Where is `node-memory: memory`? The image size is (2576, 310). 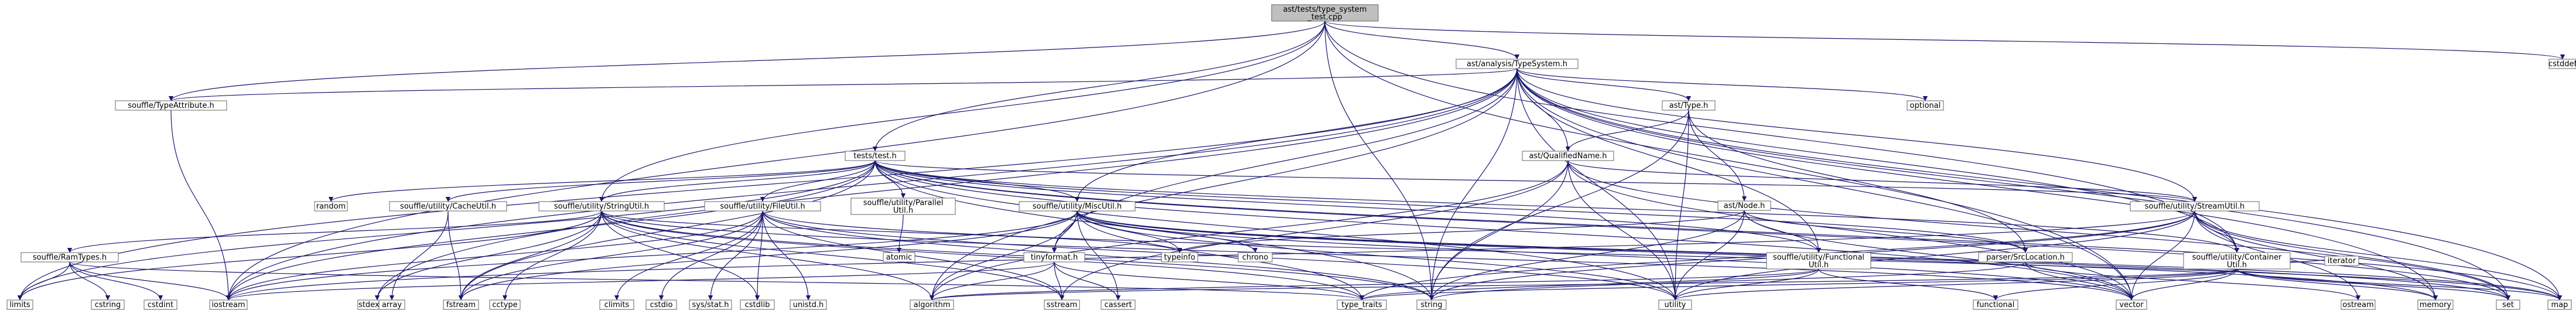
node-memory: memory is located at coordinates (2435, 305).